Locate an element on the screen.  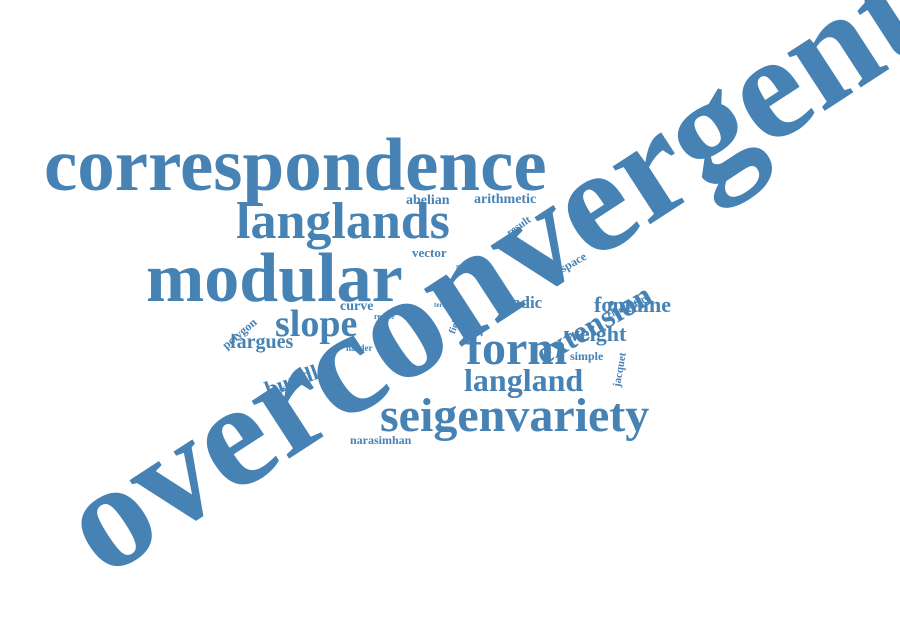
word-langlands: langlands is located at coordinates (343, 221).